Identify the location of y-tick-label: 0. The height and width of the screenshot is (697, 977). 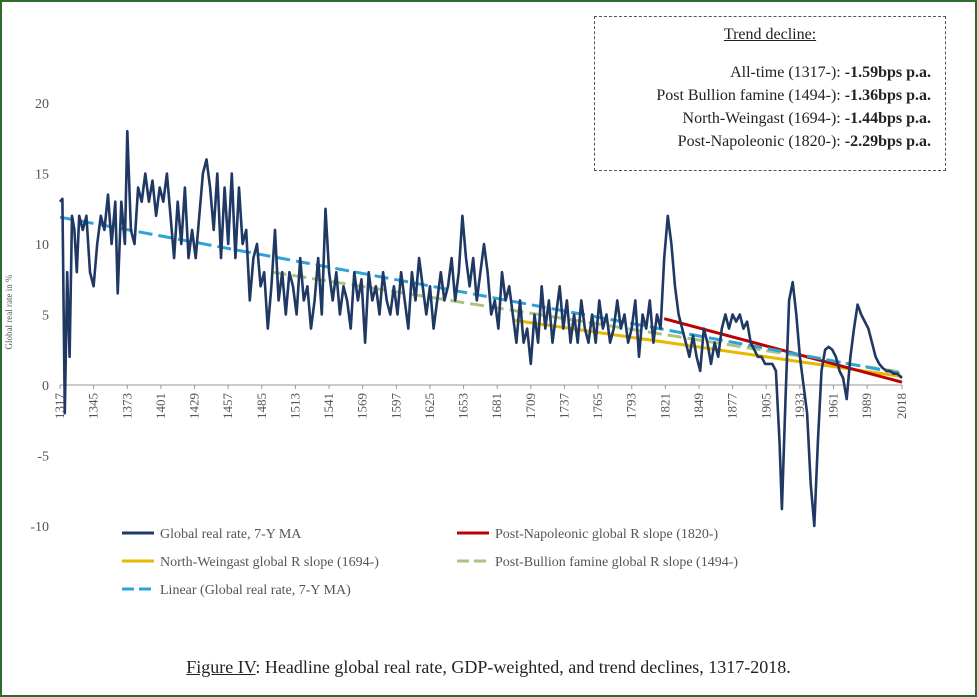
(45, 386).